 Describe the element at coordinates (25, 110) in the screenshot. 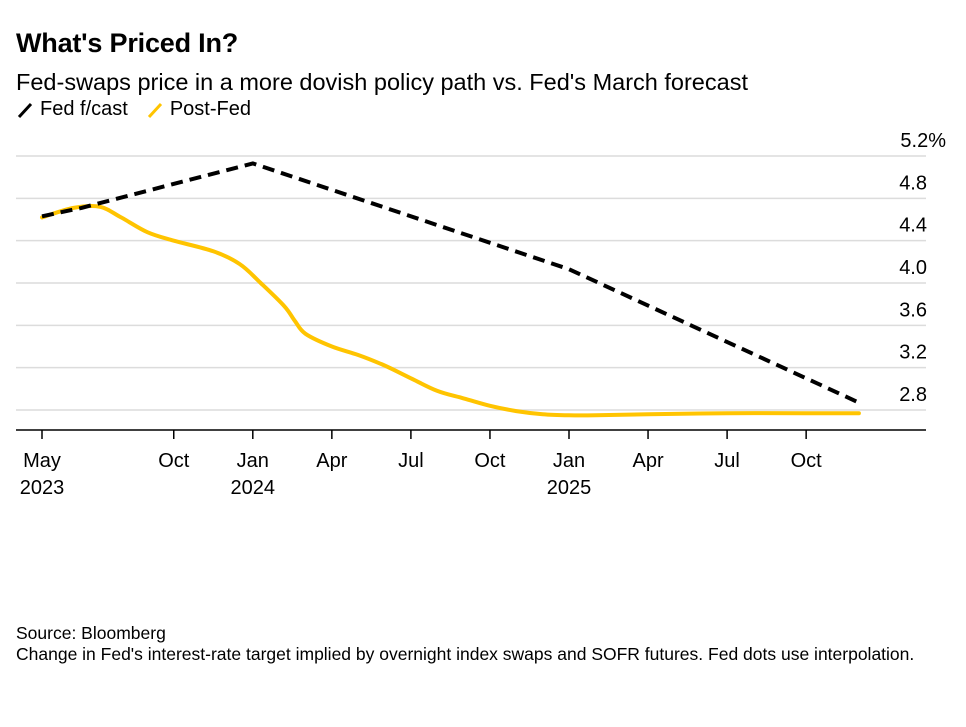

I see `legend-swatch-fed-forecast` at that location.